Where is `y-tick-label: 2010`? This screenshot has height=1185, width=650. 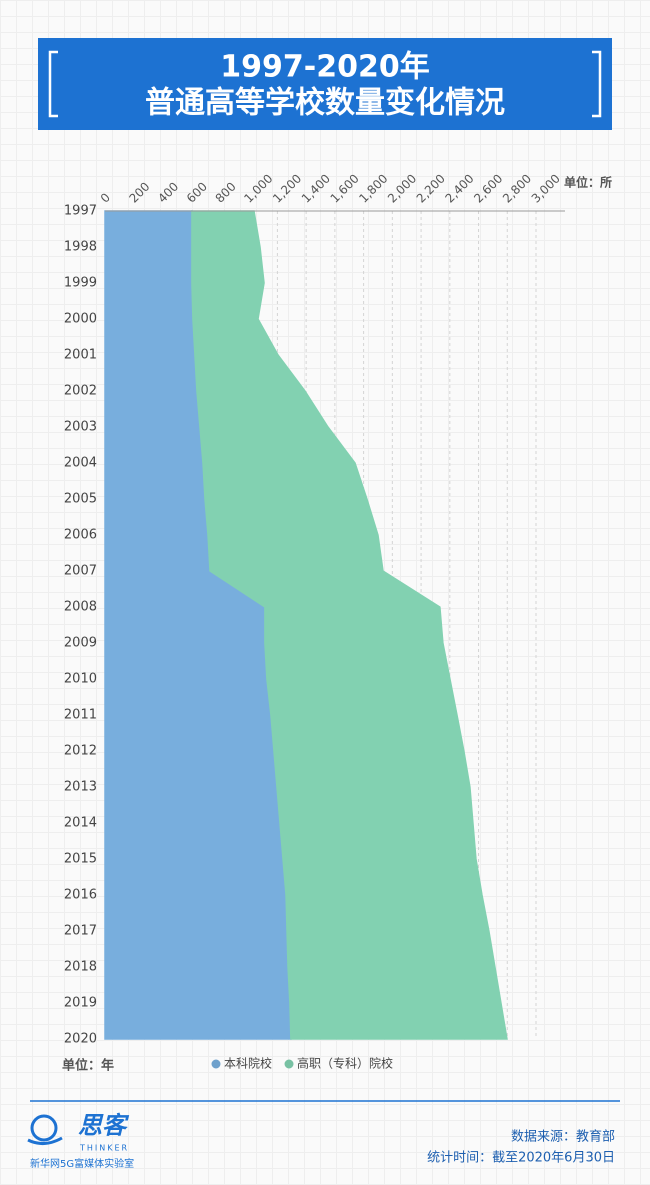 y-tick-label: 2010 is located at coordinates (80, 679).